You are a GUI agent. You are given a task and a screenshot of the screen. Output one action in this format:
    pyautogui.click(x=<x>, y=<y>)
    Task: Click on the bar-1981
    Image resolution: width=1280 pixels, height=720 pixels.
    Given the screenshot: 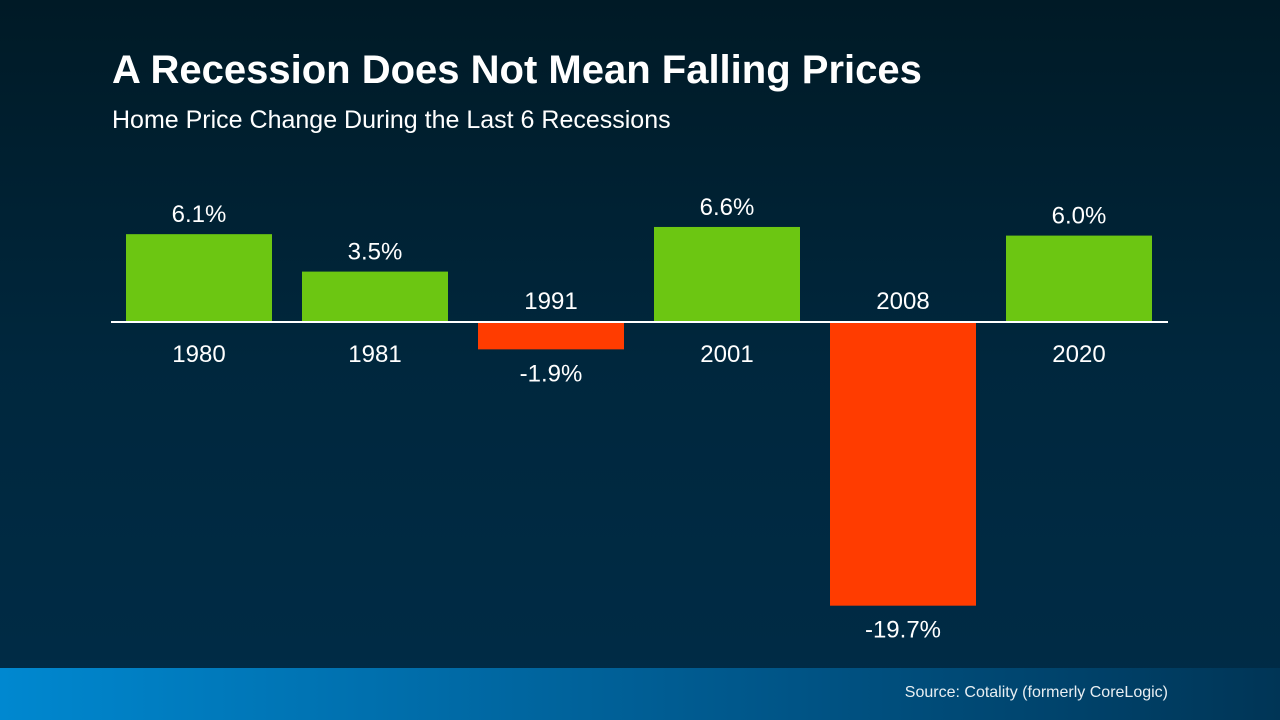 What is the action you would take?
    pyautogui.click(x=375, y=296)
    